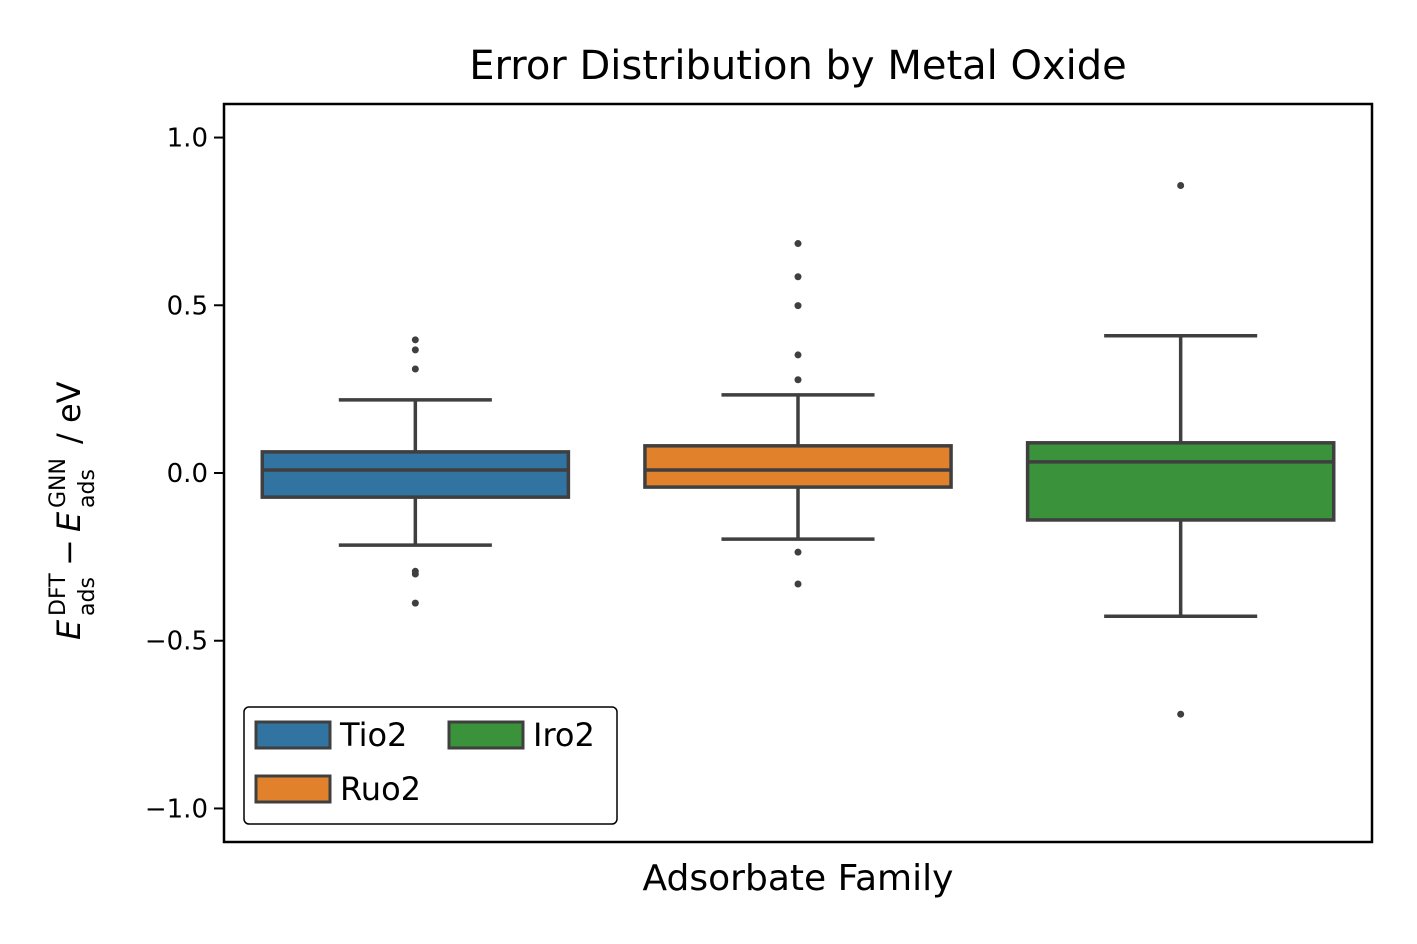 The width and height of the screenshot is (1417, 944). I want to click on legend-label: Iro2, so click(564, 735).